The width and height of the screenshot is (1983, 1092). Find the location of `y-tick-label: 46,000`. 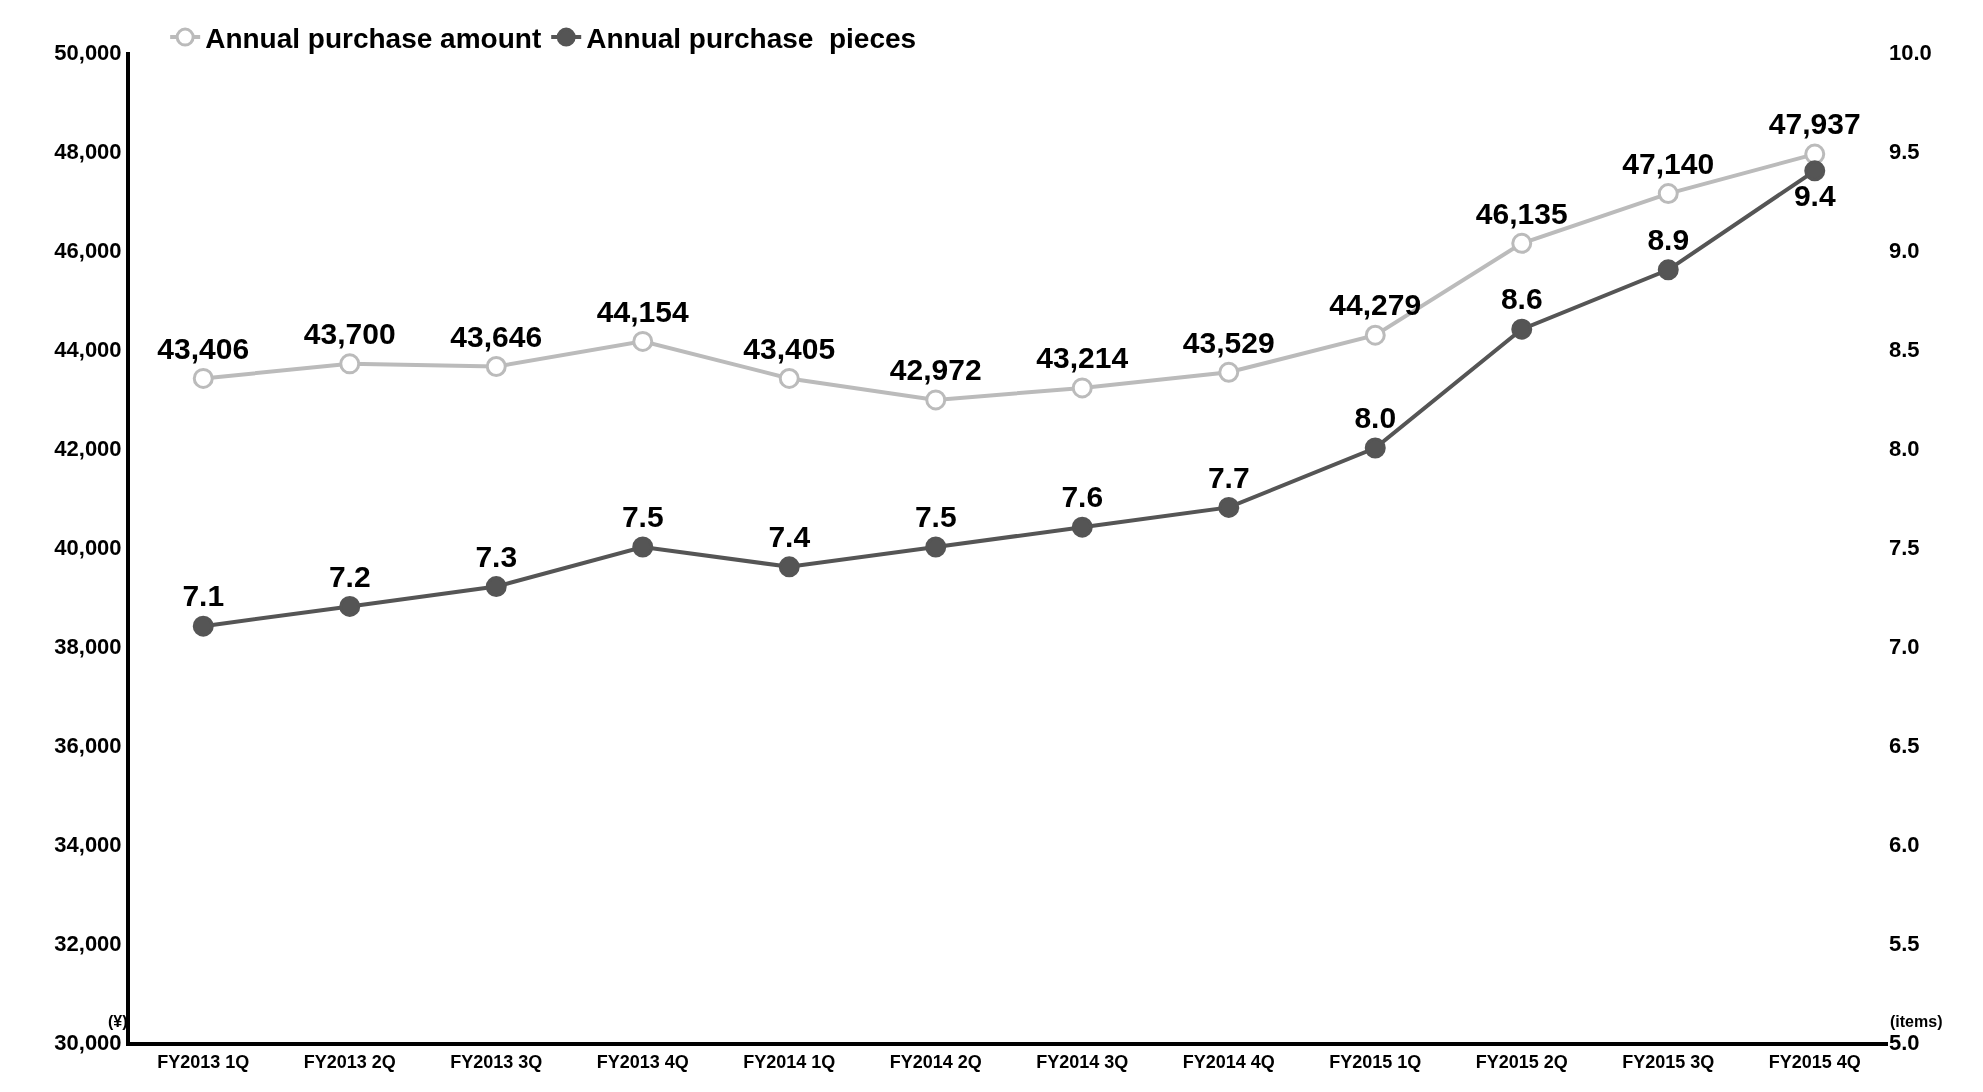

y-tick-label: 46,000 is located at coordinates (88, 250).